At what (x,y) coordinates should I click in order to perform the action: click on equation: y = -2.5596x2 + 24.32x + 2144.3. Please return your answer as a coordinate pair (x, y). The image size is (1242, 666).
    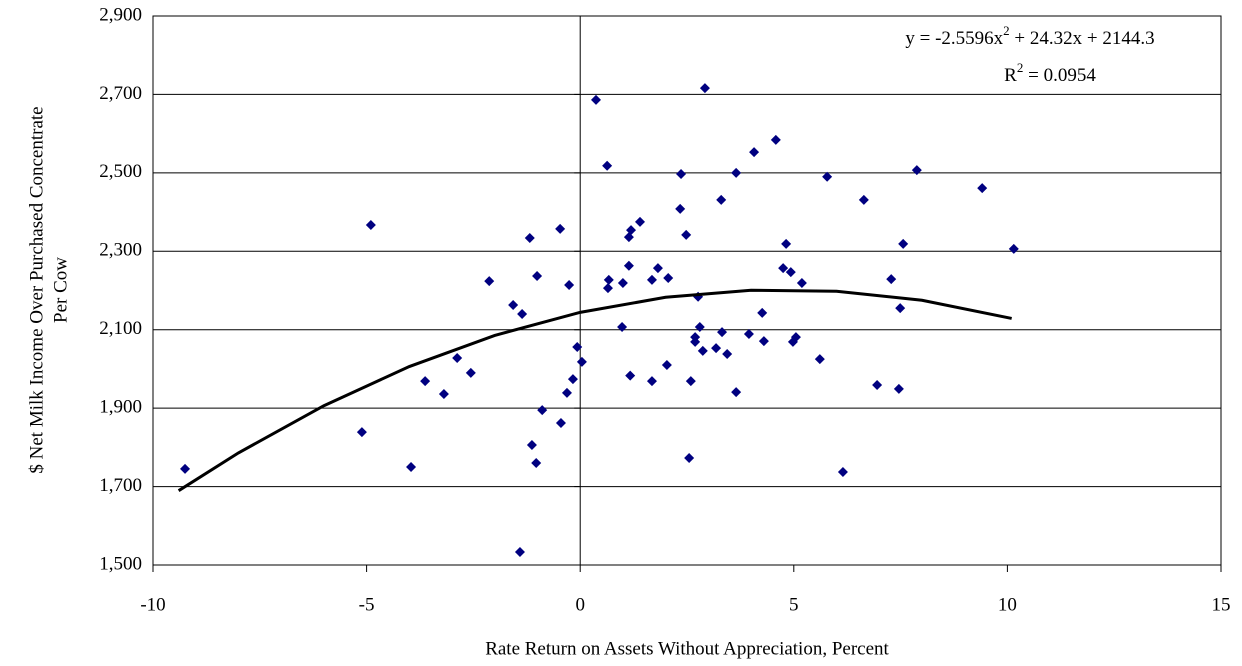
    Looking at the image, I should click on (1029, 36).